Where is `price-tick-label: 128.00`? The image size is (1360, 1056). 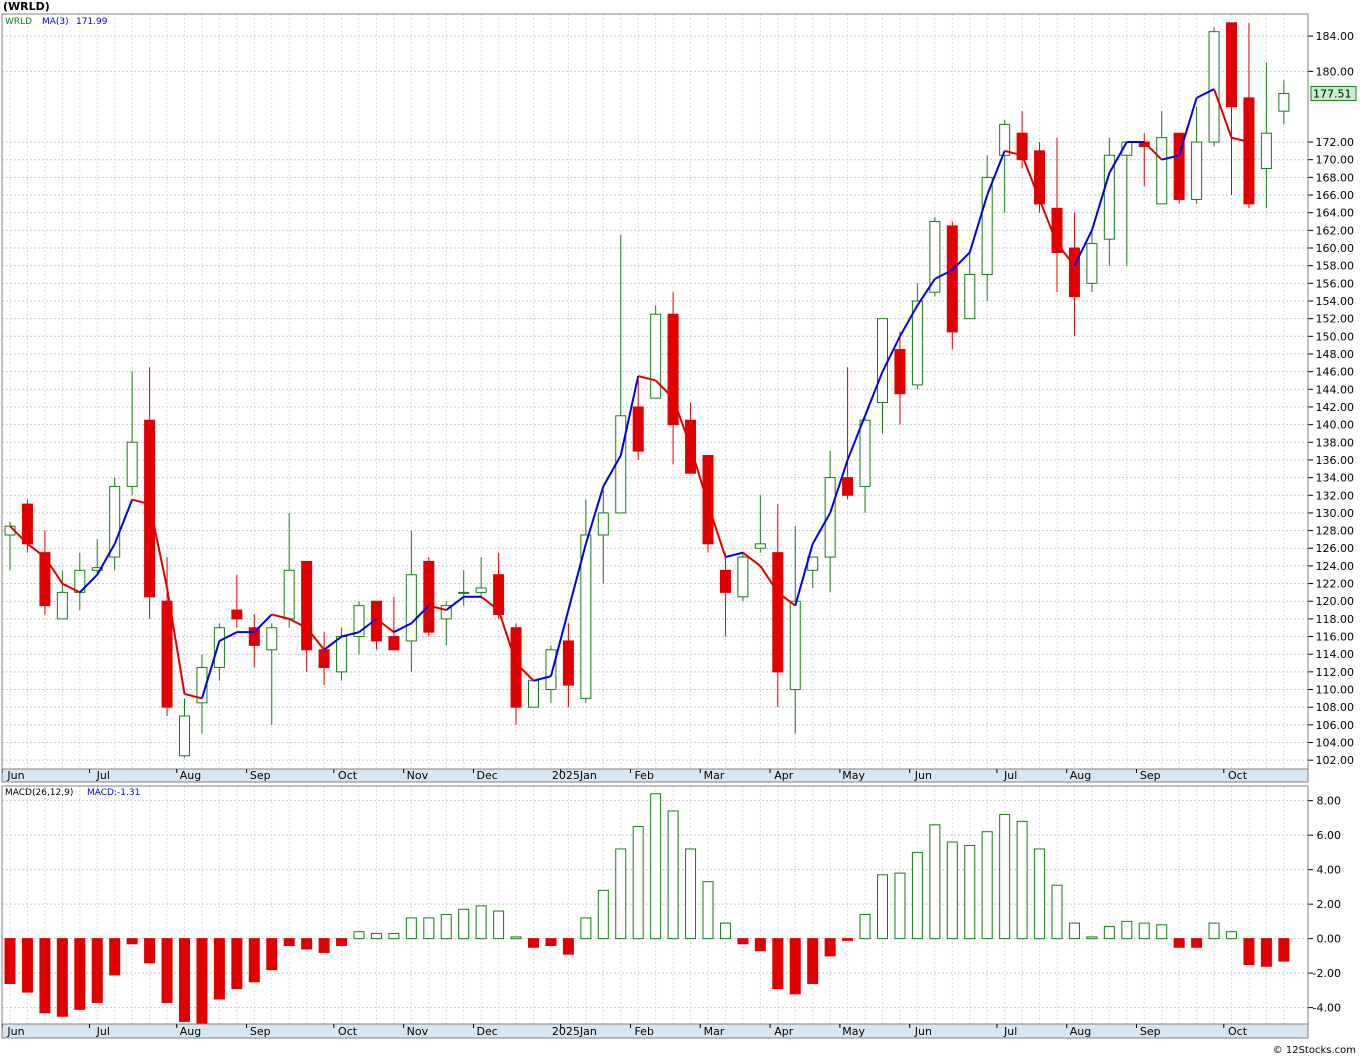
price-tick-label: 128.00 is located at coordinates (1335, 531).